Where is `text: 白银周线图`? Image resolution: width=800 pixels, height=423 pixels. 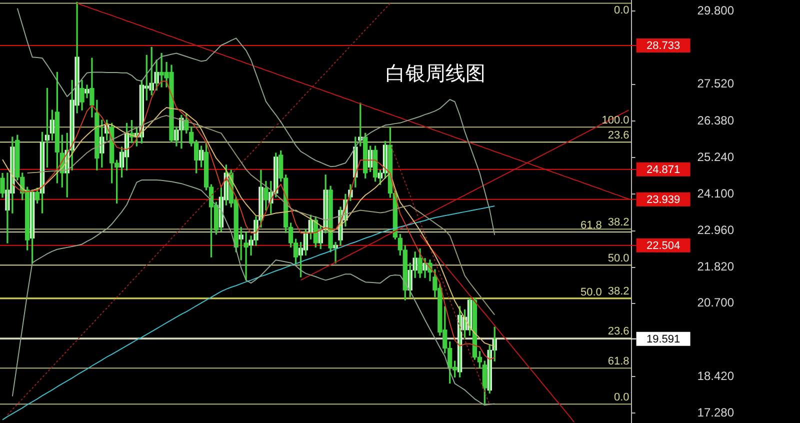
text: 白银周线图 is located at coordinates (436, 73).